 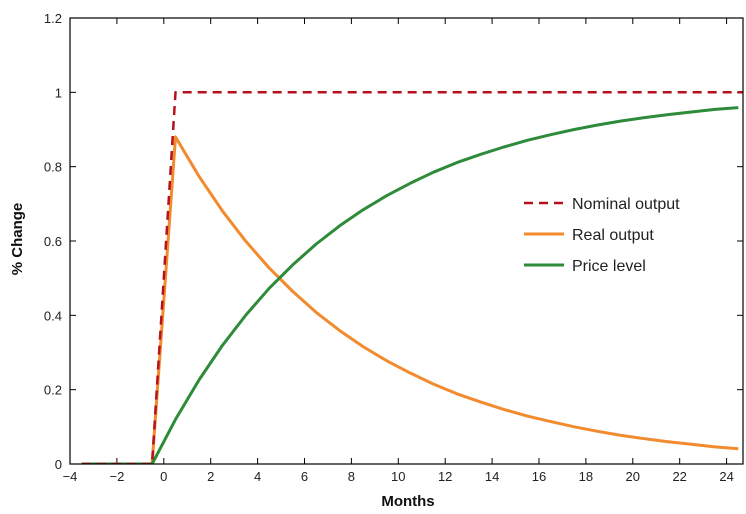 I want to click on x-tick-label: 18, so click(x=586, y=476).